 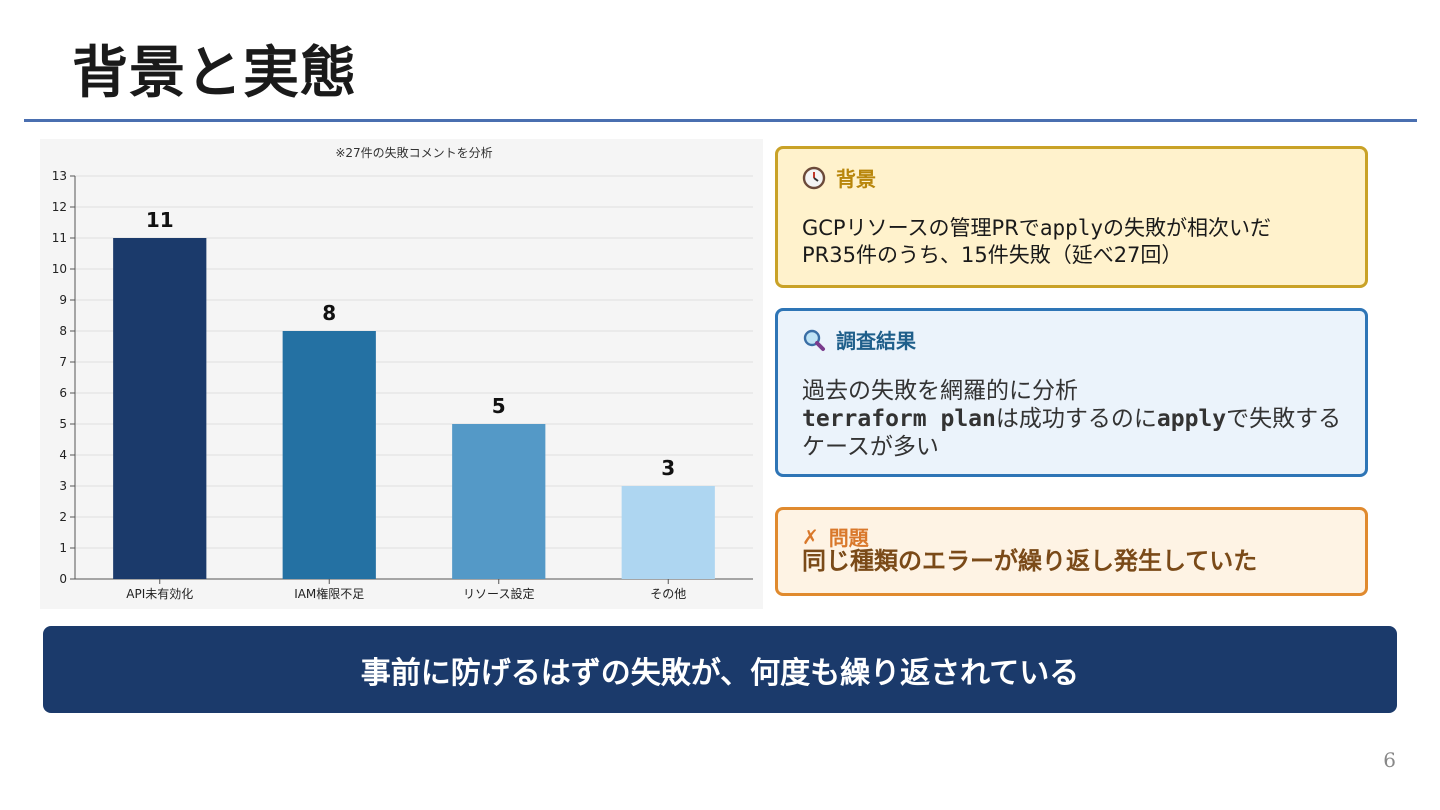 What do you see at coordinates (214, 73) in the screenshot?
I see `slide-title: 背景と実態` at bounding box center [214, 73].